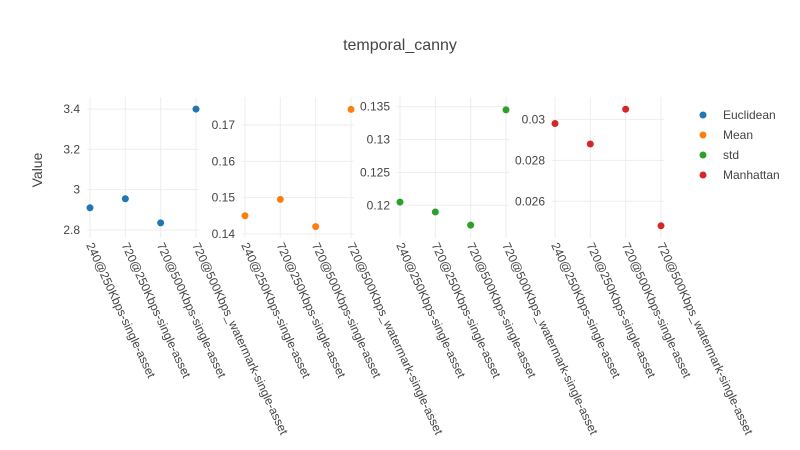  What do you see at coordinates (749, 115) in the screenshot?
I see `legend-label: Euclidean` at bounding box center [749, 115].